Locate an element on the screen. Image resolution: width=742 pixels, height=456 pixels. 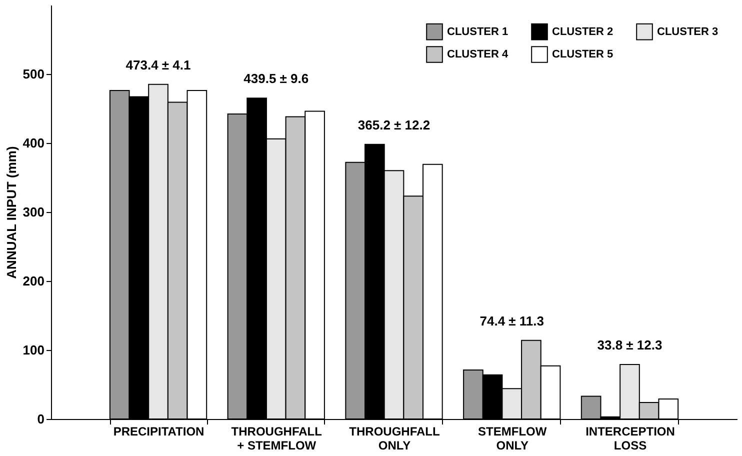
legend-label: CLUSTER 2 is located at coordinates (583, 32).